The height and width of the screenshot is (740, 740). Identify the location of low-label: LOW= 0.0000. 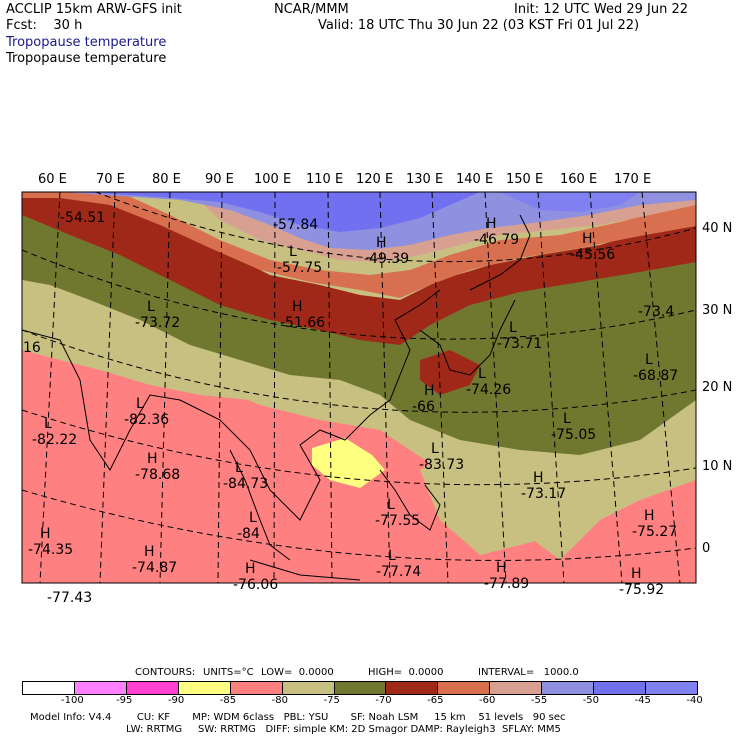
(297, 672).